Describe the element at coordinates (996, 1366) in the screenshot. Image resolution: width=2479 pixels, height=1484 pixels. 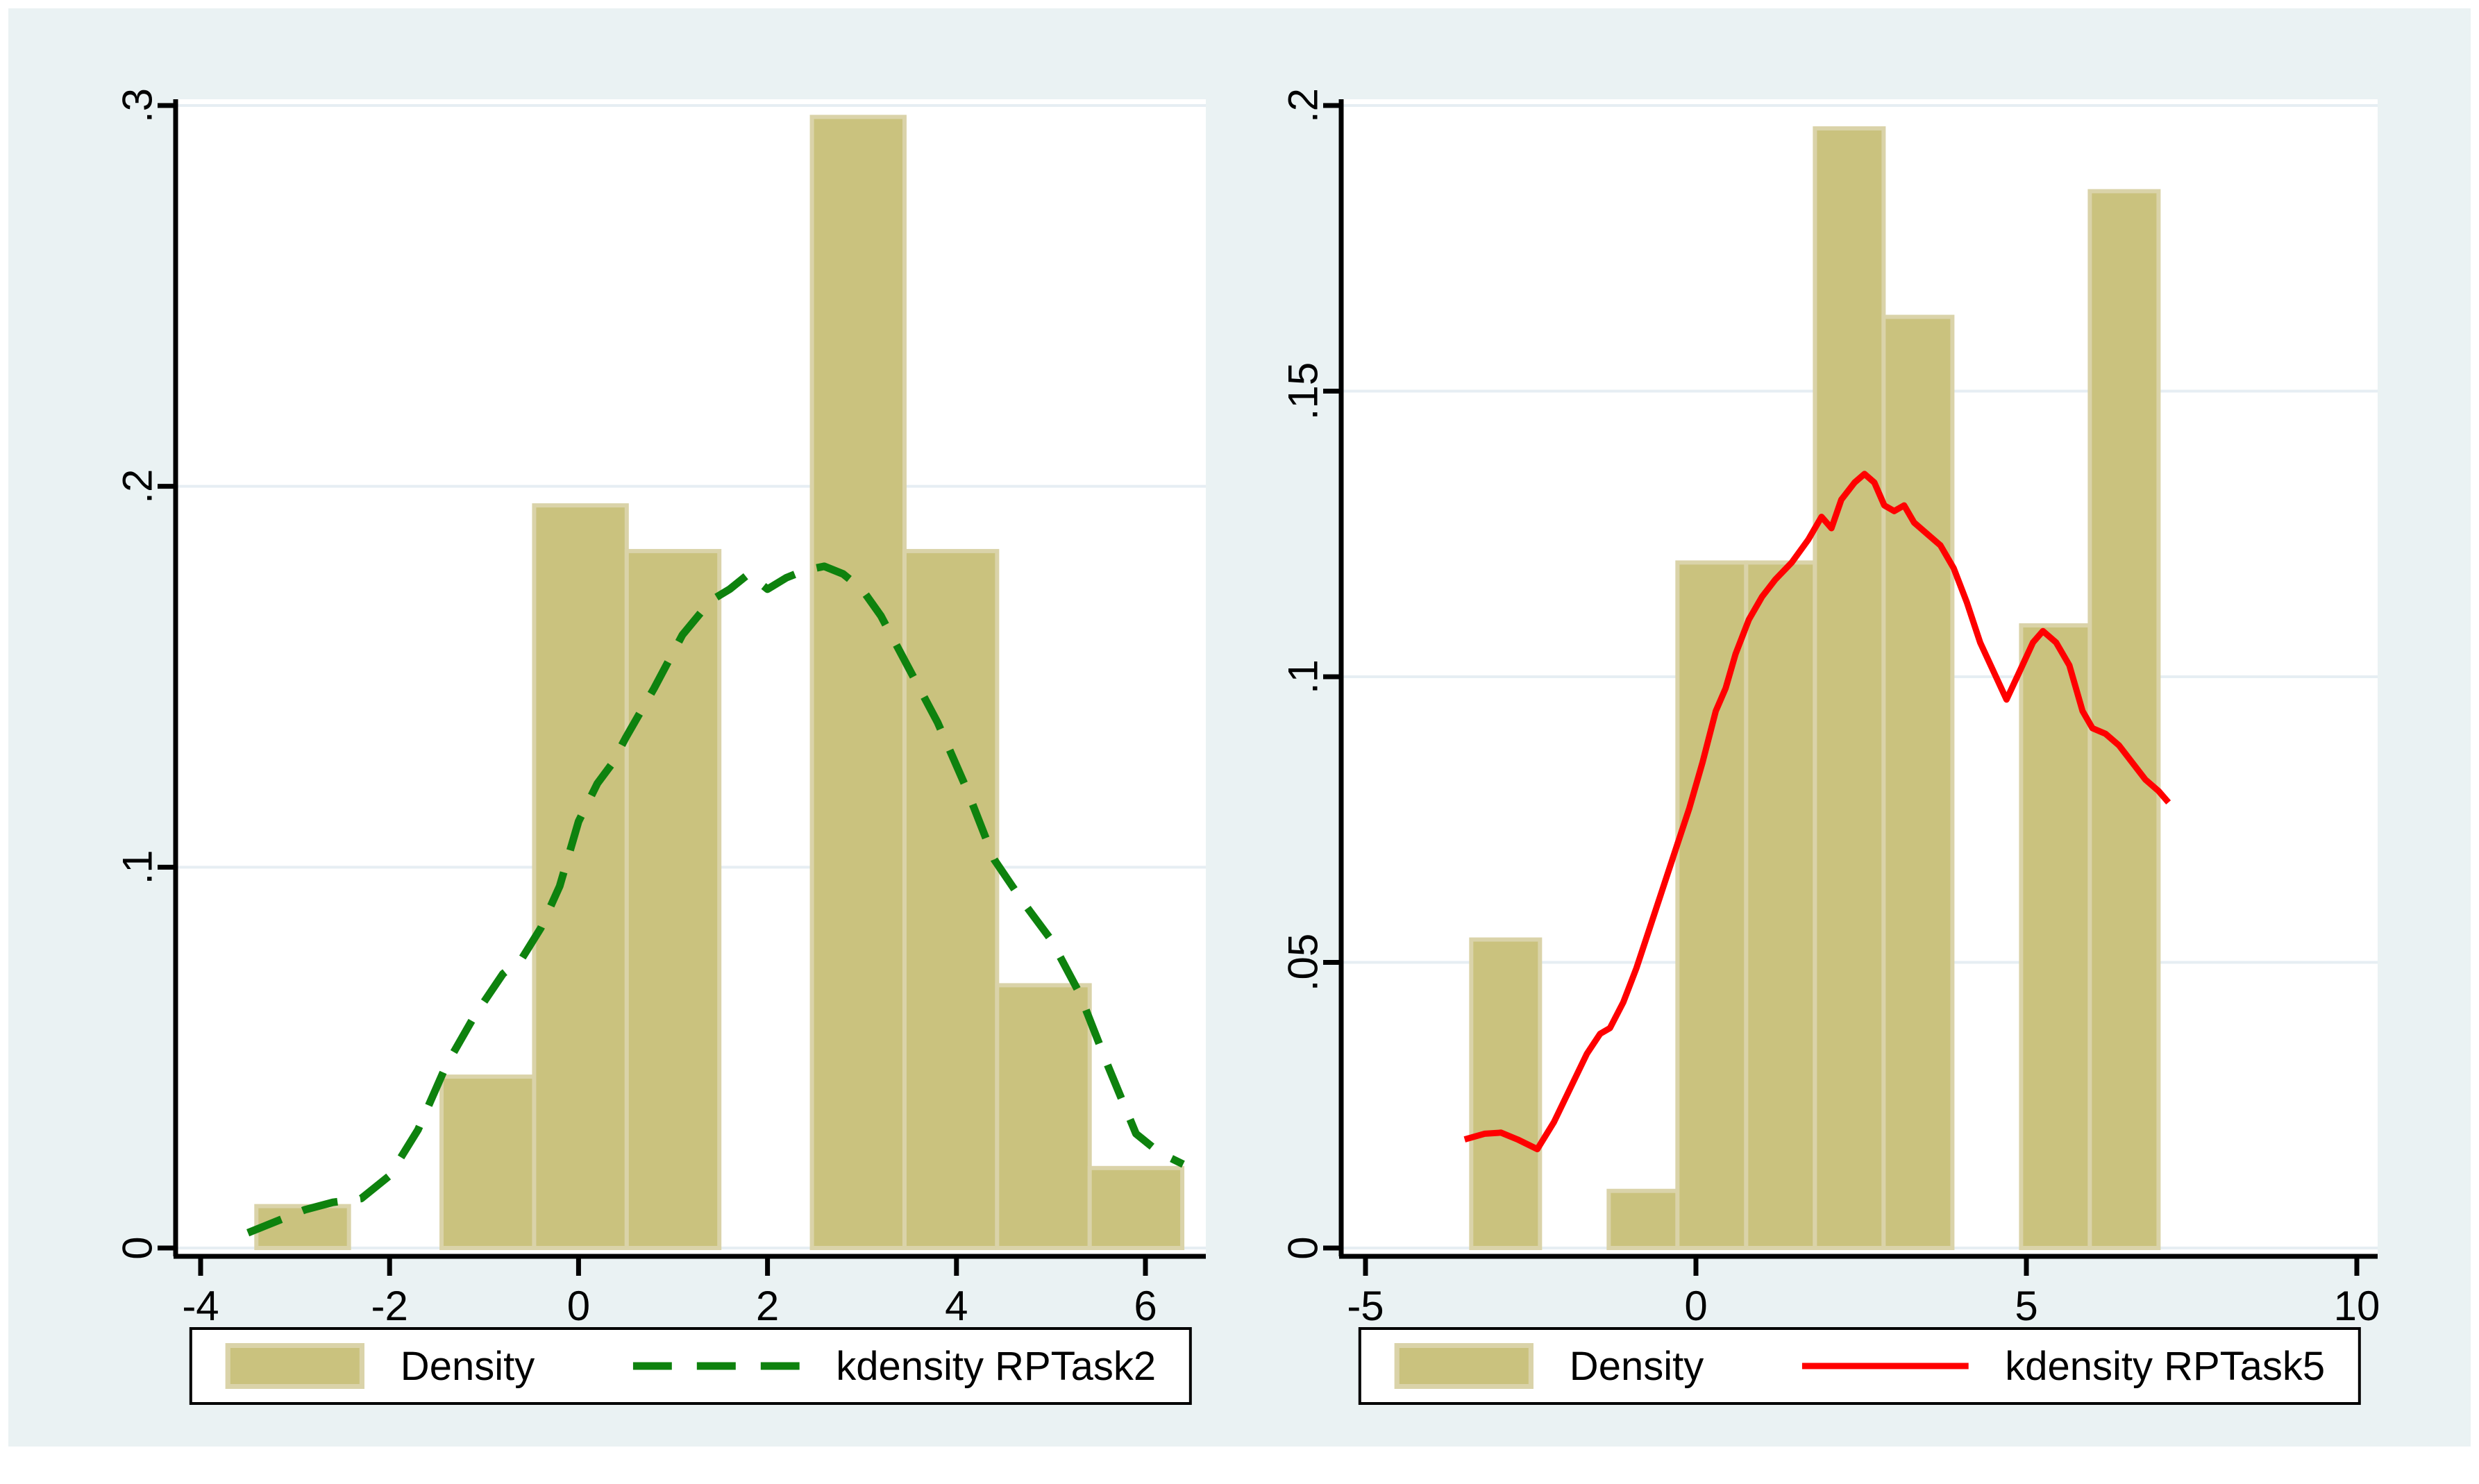
I see `legend-label-kdensity-rptask2: kdensity RPTask2` at that location.